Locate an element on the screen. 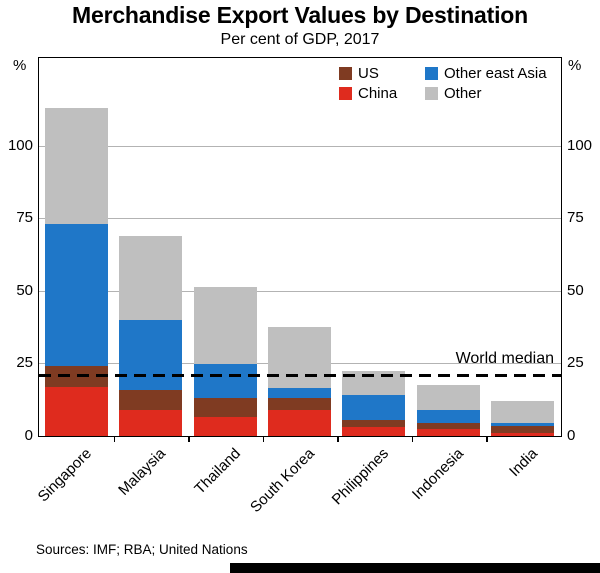  bottom-black-bar is located at coordinates (415, 568).